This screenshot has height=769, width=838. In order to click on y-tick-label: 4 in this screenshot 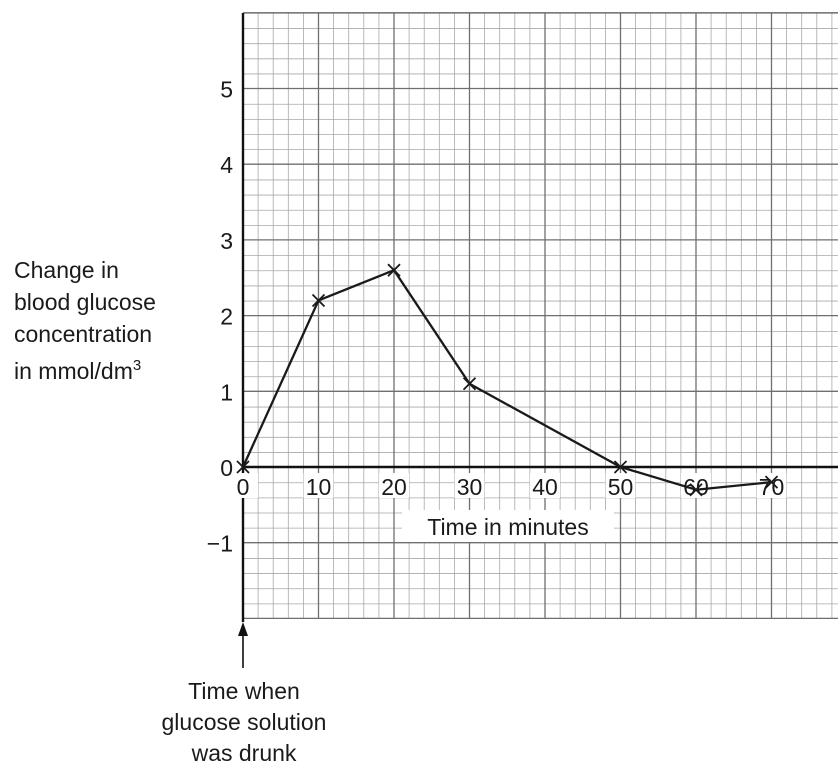, I will do `click(226, 165)`.